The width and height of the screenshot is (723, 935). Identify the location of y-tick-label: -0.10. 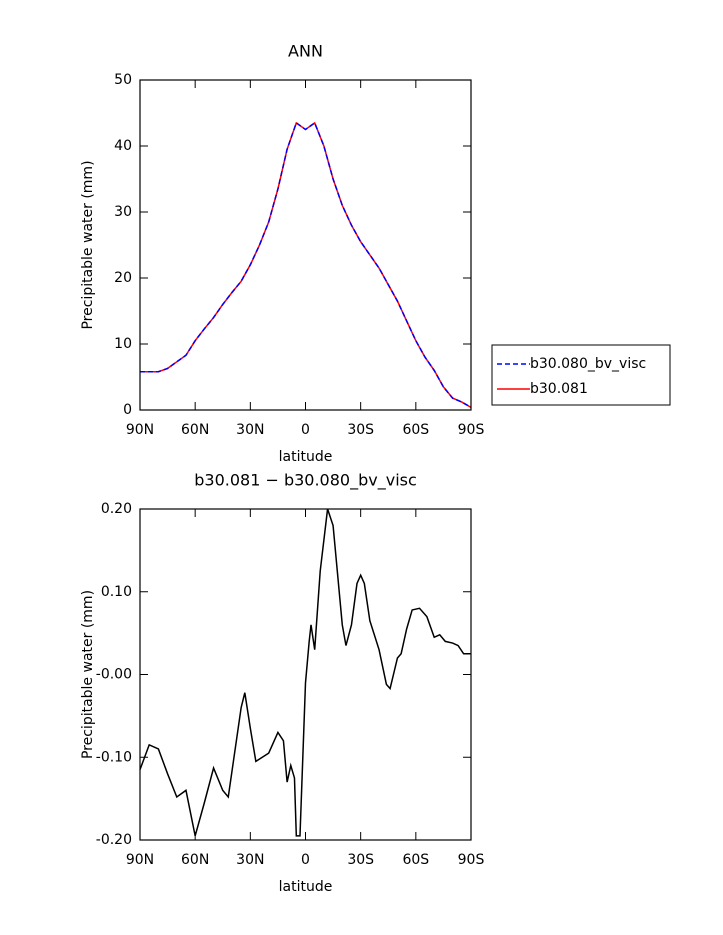
(114, 757).